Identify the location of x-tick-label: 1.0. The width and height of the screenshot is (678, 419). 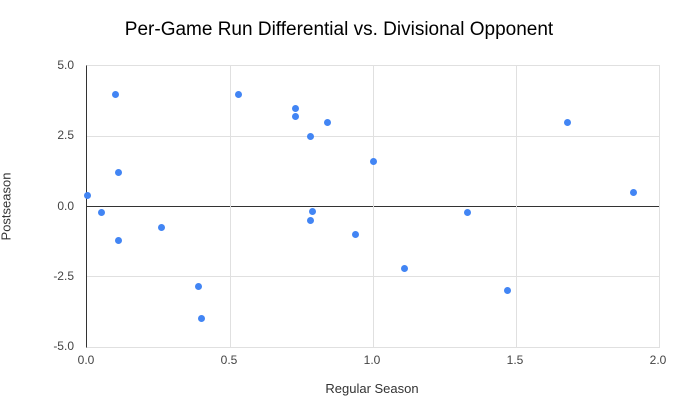
(372, 360).